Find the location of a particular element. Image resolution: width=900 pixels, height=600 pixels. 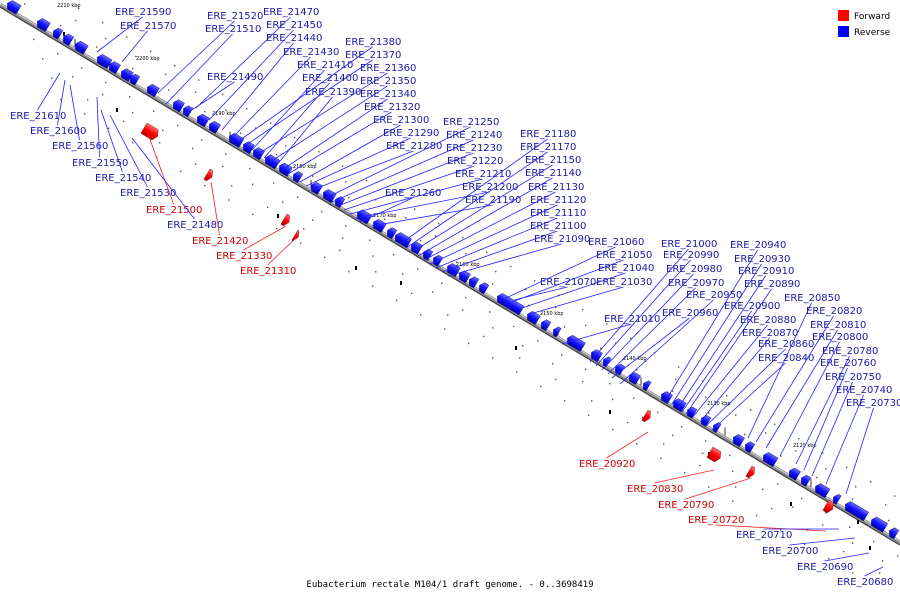

gene-label-group: ERE_20700 is located at coordinates (809, 547).